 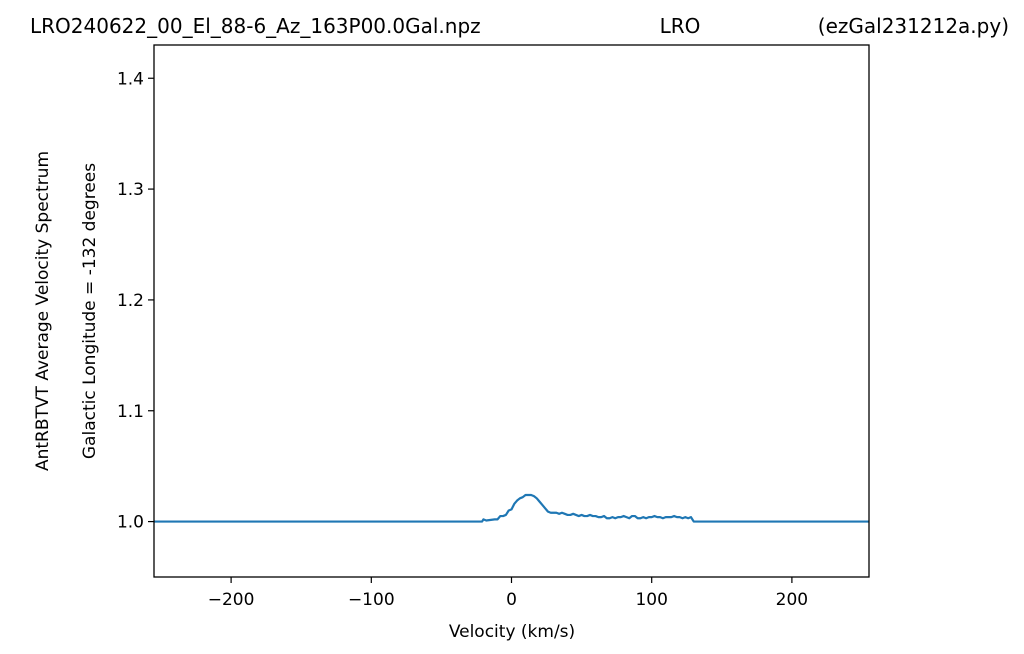 What do you see at coordinates (792, 600) in the screenshot?
I see `x-tick-label: 200` at bounding box center [792, 600].